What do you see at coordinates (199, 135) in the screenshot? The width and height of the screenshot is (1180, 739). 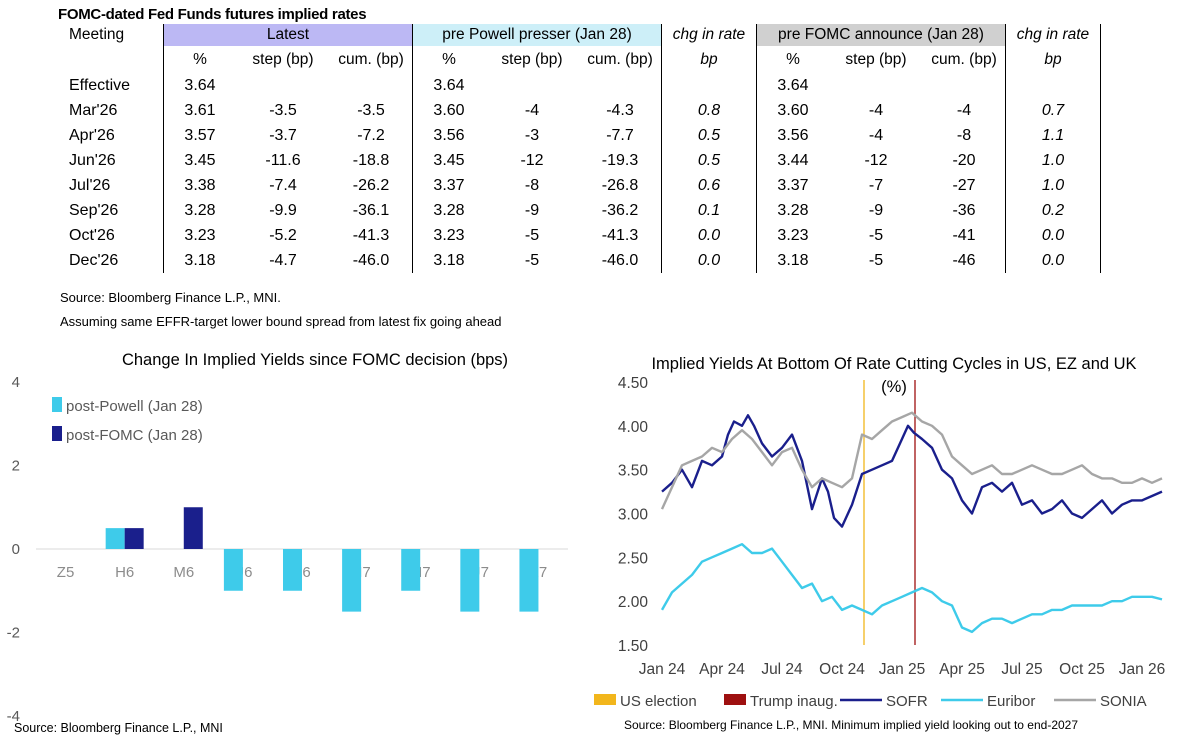 I see `cell-l-pct: 3.57` at bounding box center [199, 135].